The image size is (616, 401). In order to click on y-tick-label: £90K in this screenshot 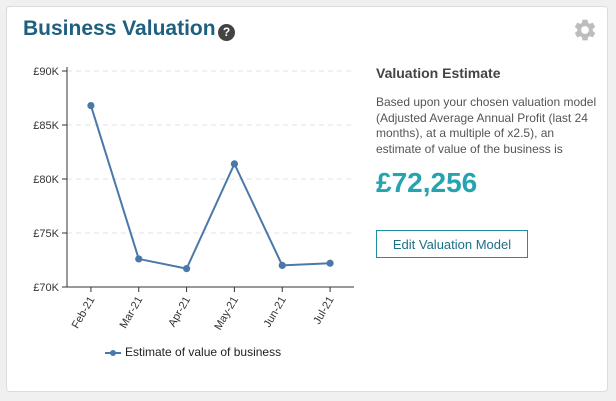, I will do `click(46, 72)`.